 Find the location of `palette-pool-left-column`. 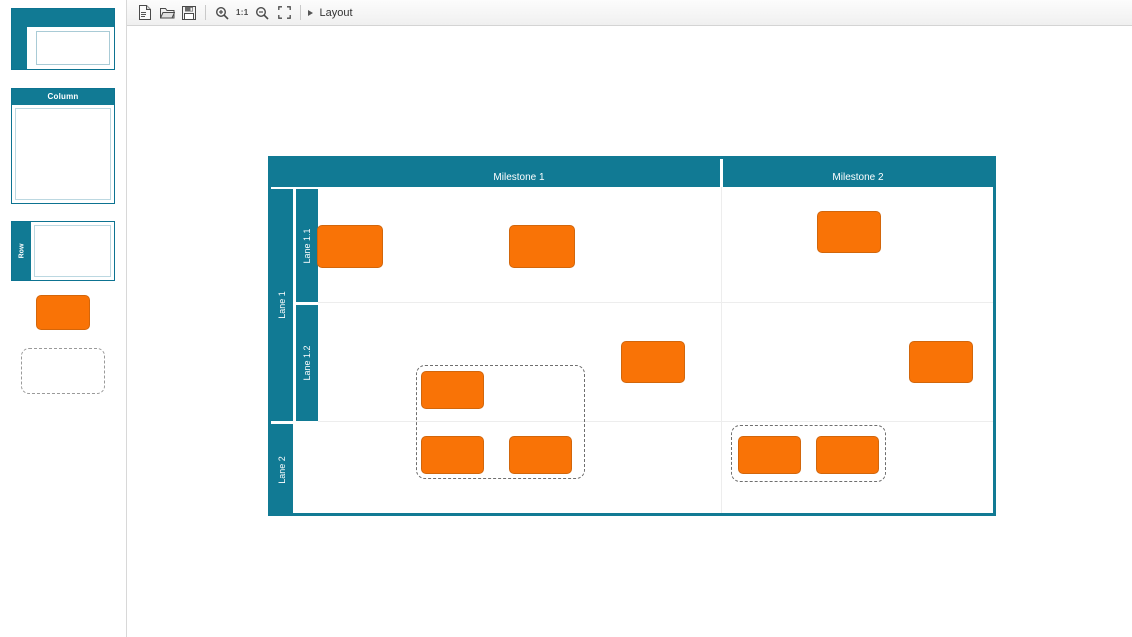

palette-pool-left-column is located at coordinates (19, 39).